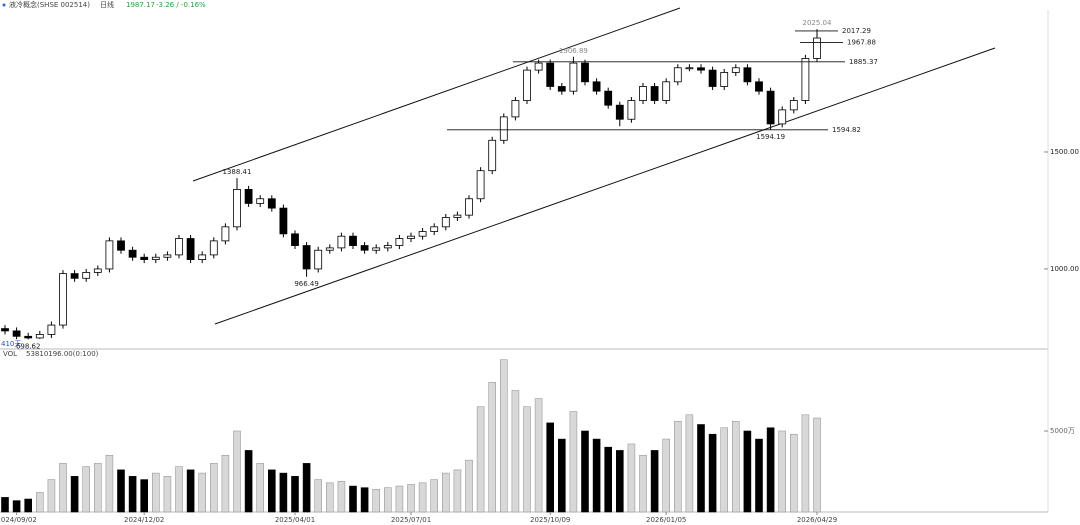 The height and width of the screenshot is (525, 1080). Describe the element at coordinates (666, 520) in the screenshot. I see `x-tick-label: 2026/01/05` at that location.